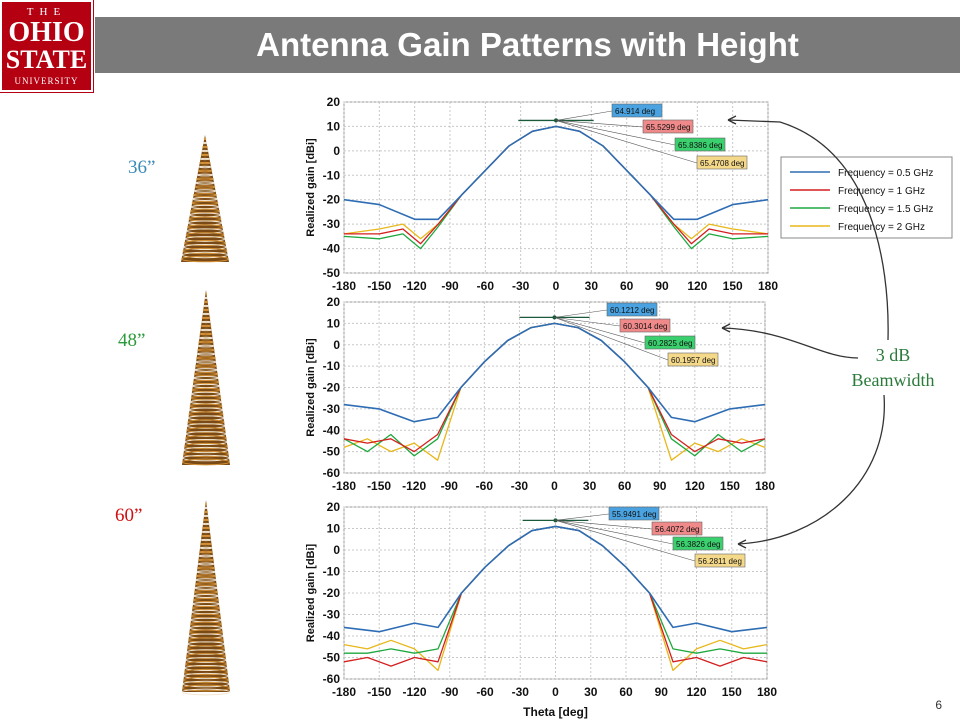 Image resolution: width=960 pixels, height=720 pixels. Describe the element at coordinates (332, 679) in the screenshot. I see `y-tick-label: -60` at that location.